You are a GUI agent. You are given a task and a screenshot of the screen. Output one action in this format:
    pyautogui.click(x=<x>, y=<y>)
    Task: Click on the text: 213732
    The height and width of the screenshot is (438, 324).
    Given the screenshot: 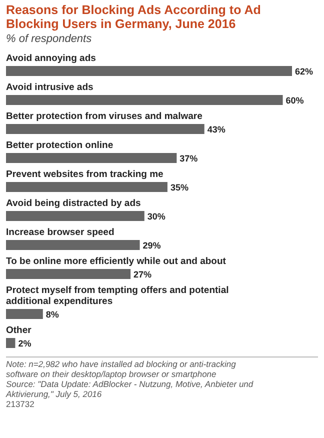 What is the action you would take?
    pyautogui.click(x=20, y=404)
    